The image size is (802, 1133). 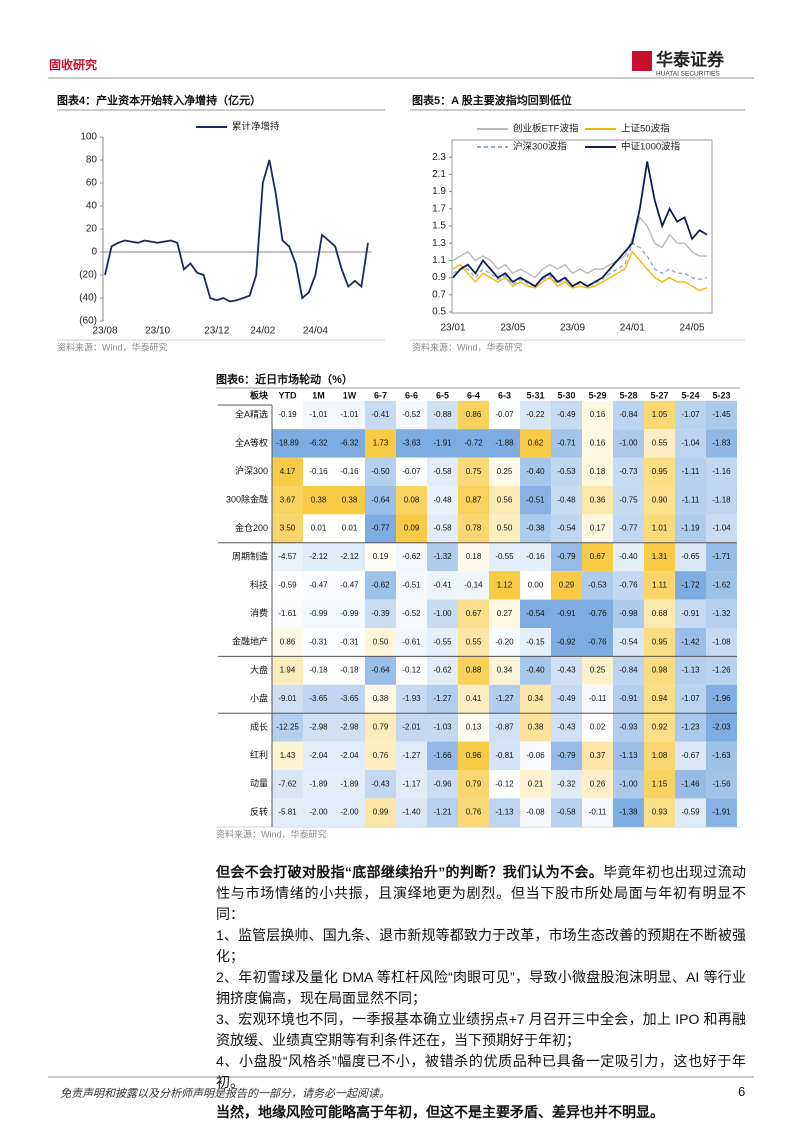 I want to click on cell-value: -1.88, so click(x=504, y=443).